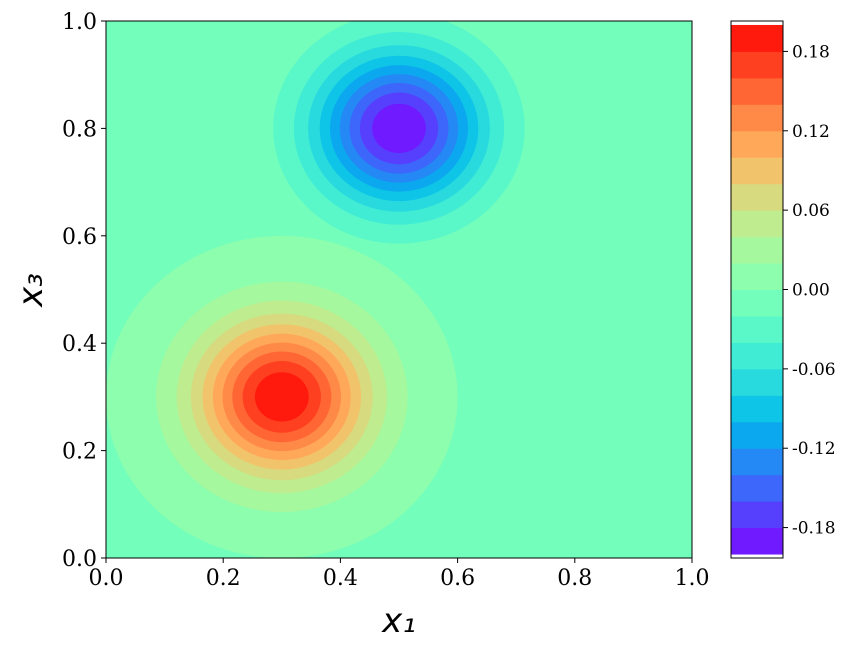 The width and height of the screenshot is (859, 648). I want to click on colorbar-tick-label: -0.06, so click(814, 370).